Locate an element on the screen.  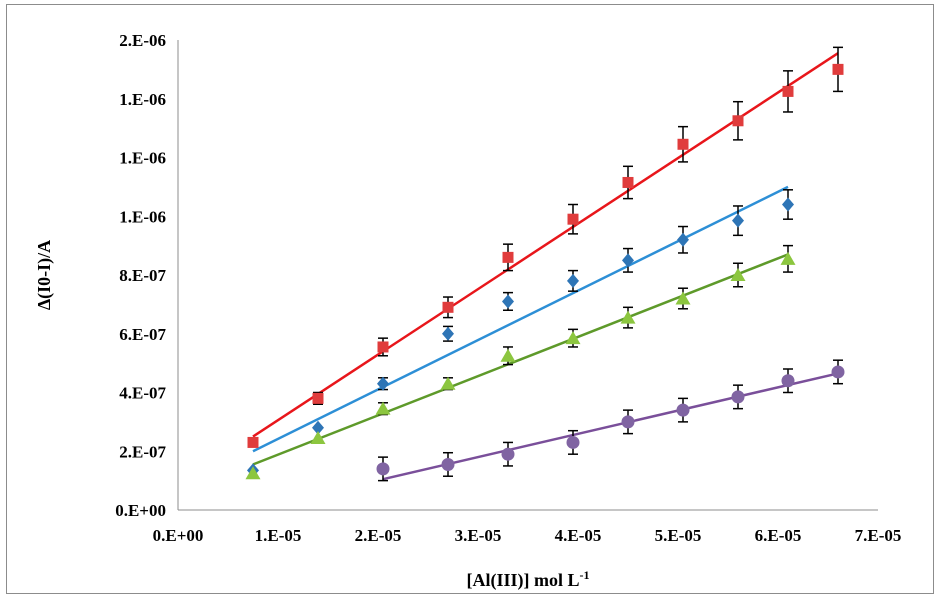
y-tick-label: 6.E-07 is located at coordinates (142, 334).